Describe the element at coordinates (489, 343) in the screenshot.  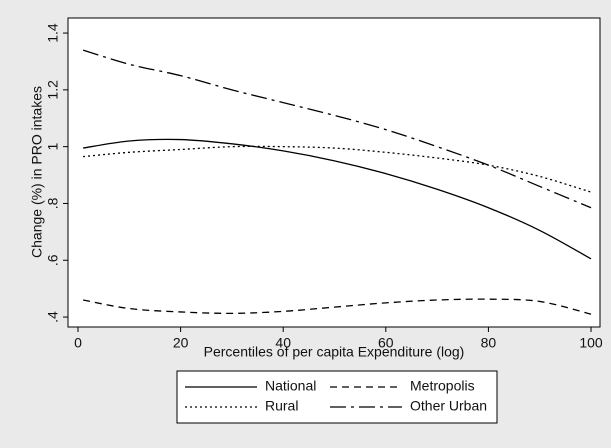
I see `x-tick-label: 80` at that location.